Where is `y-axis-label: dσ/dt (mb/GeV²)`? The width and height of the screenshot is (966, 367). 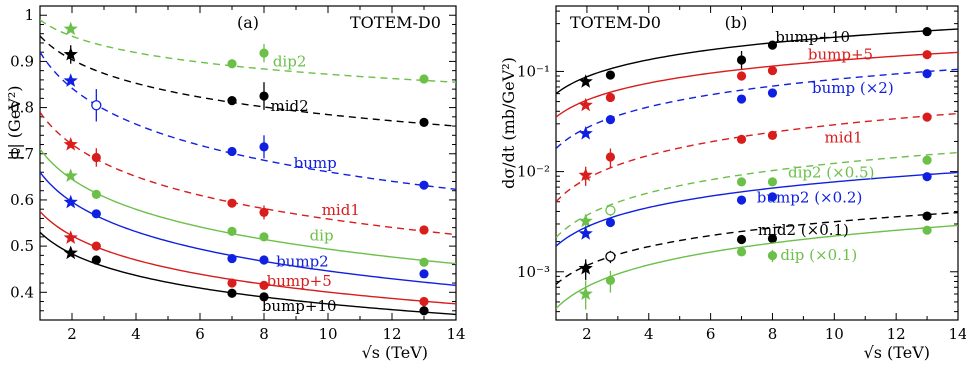 y-axis-label: dσ/dt (mb/GeV²) is located at coordinates (508, 123).